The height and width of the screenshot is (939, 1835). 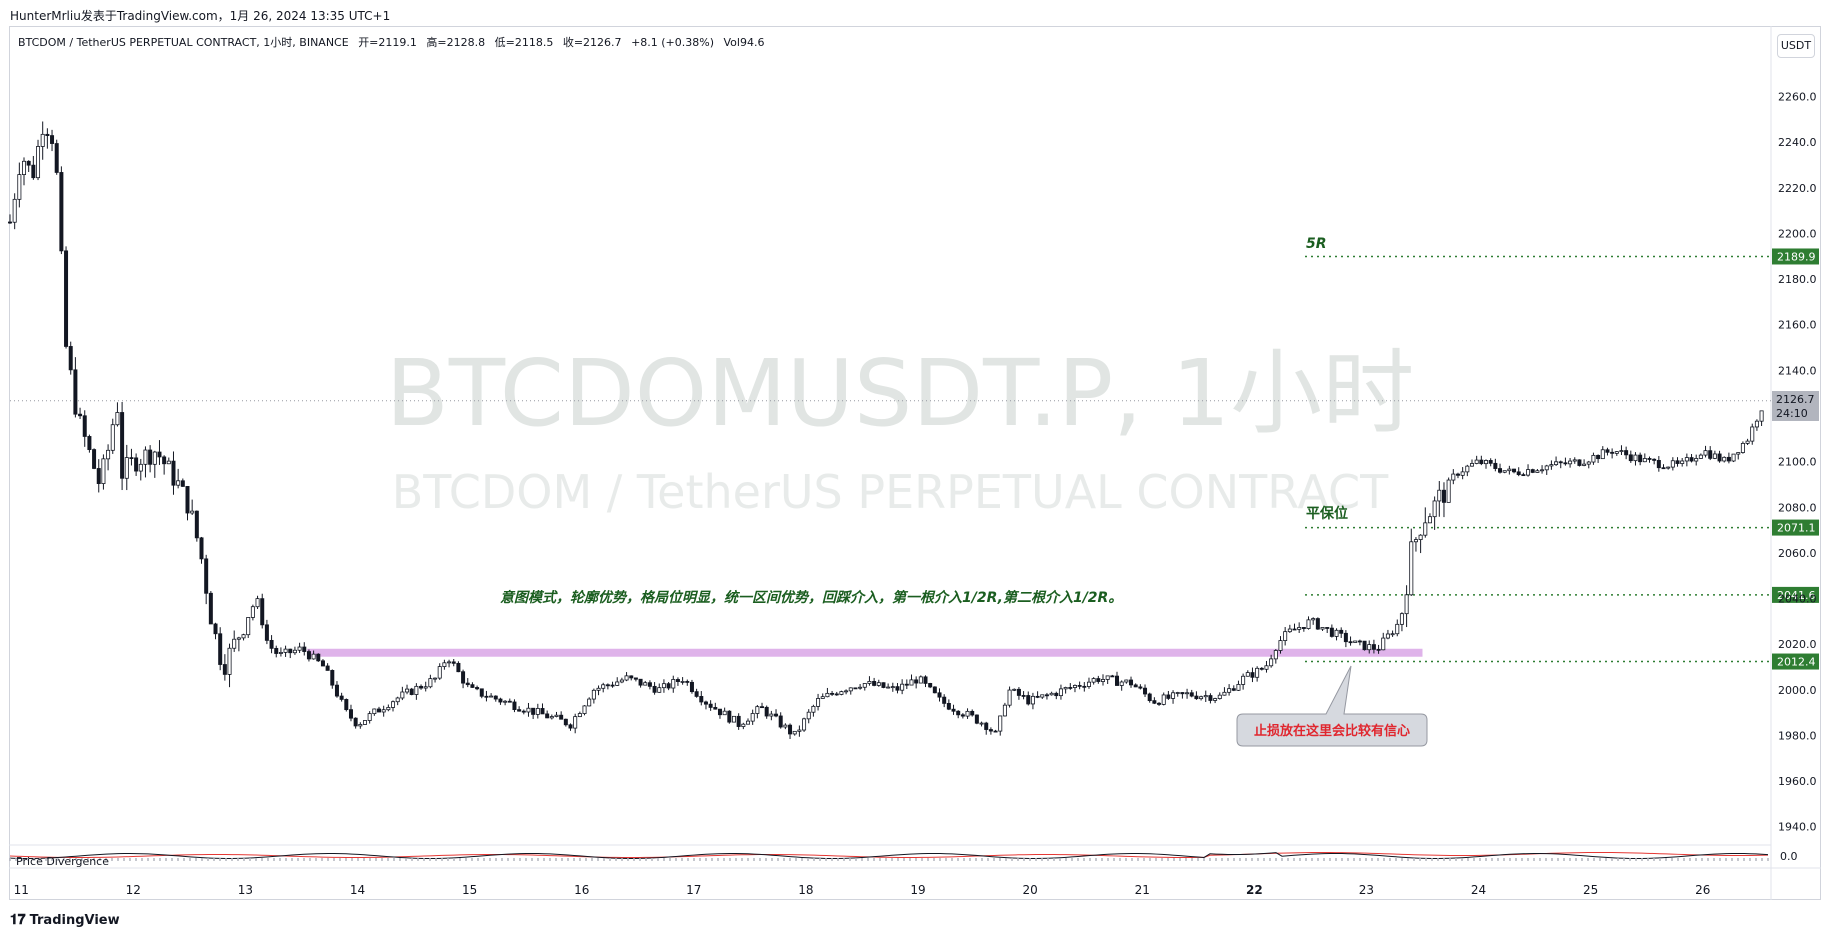 What do you see at coordinates (65, 920) in the screenshot?
I see `footer-brand: 𝟏𝟕 TradingView` at bounding box center [65, 920].